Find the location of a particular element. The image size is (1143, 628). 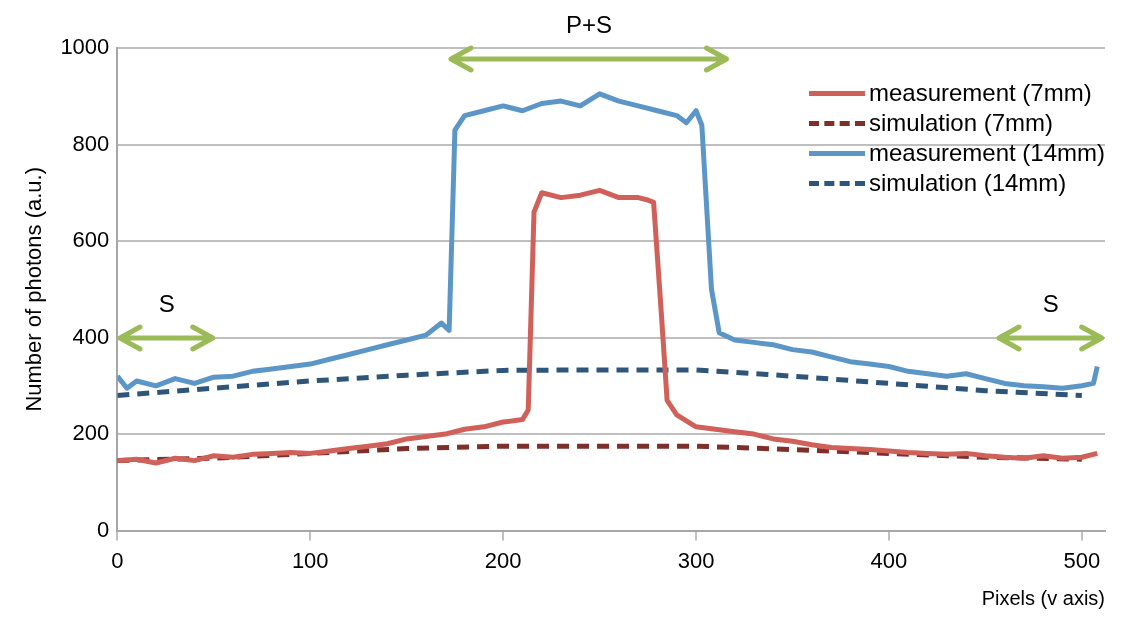

x-tick-label: 300 is located at coordinates (696, 560).